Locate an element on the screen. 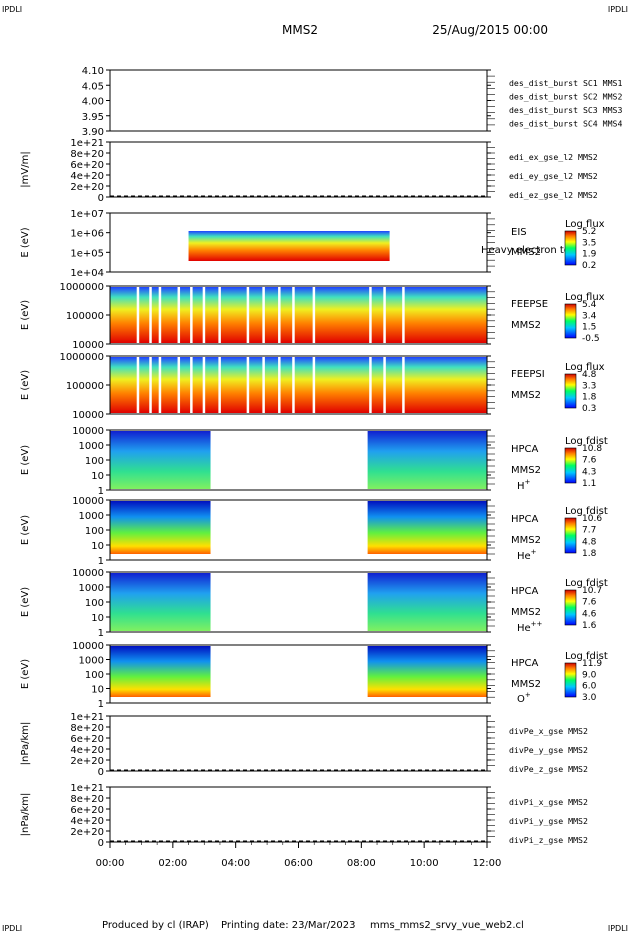  x-tick-label: 12:00 is located at coordinates (487, 863).